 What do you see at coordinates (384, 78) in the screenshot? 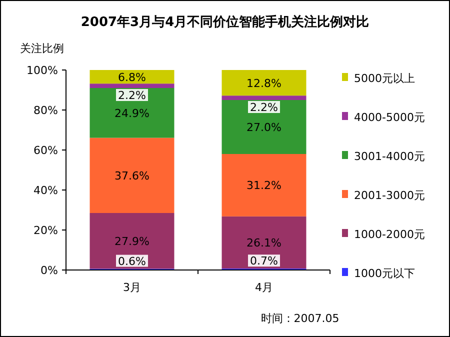
I see `legend-label: 5000元以上` at bounding box center [384, 78].